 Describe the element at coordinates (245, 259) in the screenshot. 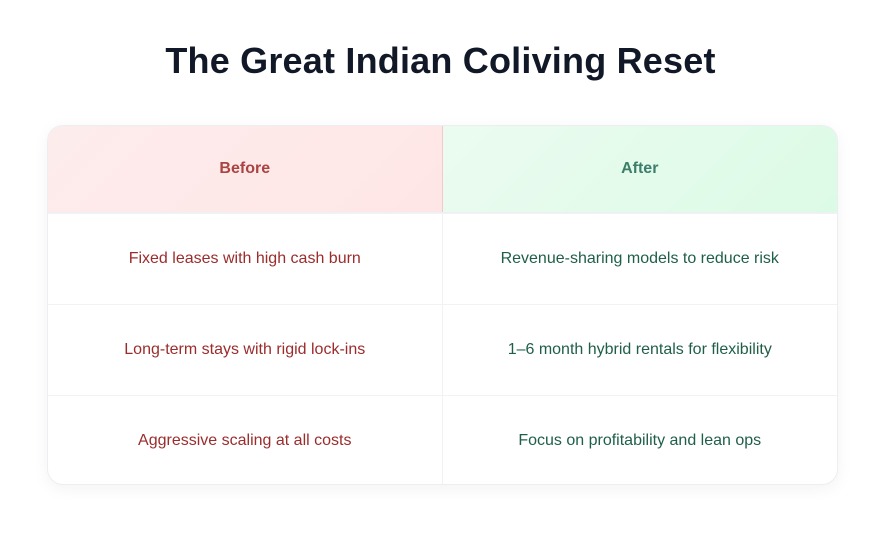

I see `before-cell: Fixed leases with high cash burn` at that location.